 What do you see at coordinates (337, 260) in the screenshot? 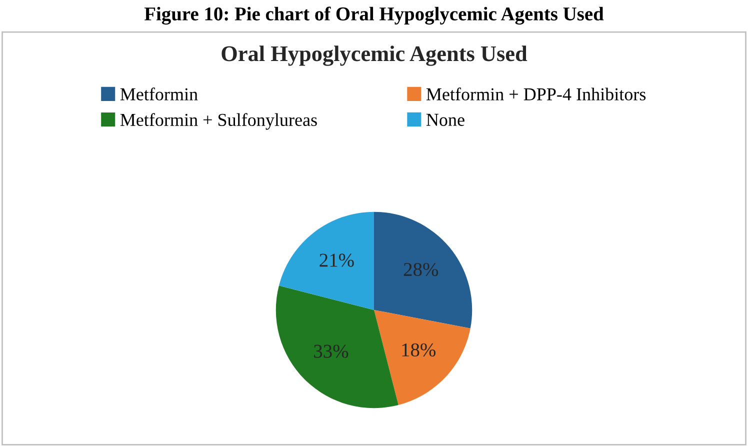
I see `data-label: 21%` at bounding box center [337, 260].